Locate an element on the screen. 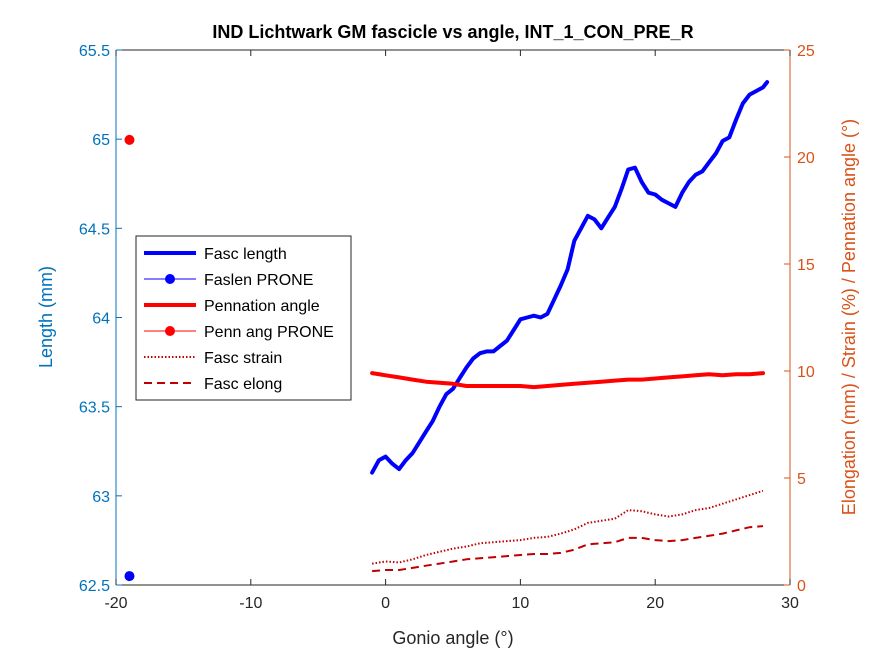  y-right-tick-label: 15 is located at coordinates (806, 265).